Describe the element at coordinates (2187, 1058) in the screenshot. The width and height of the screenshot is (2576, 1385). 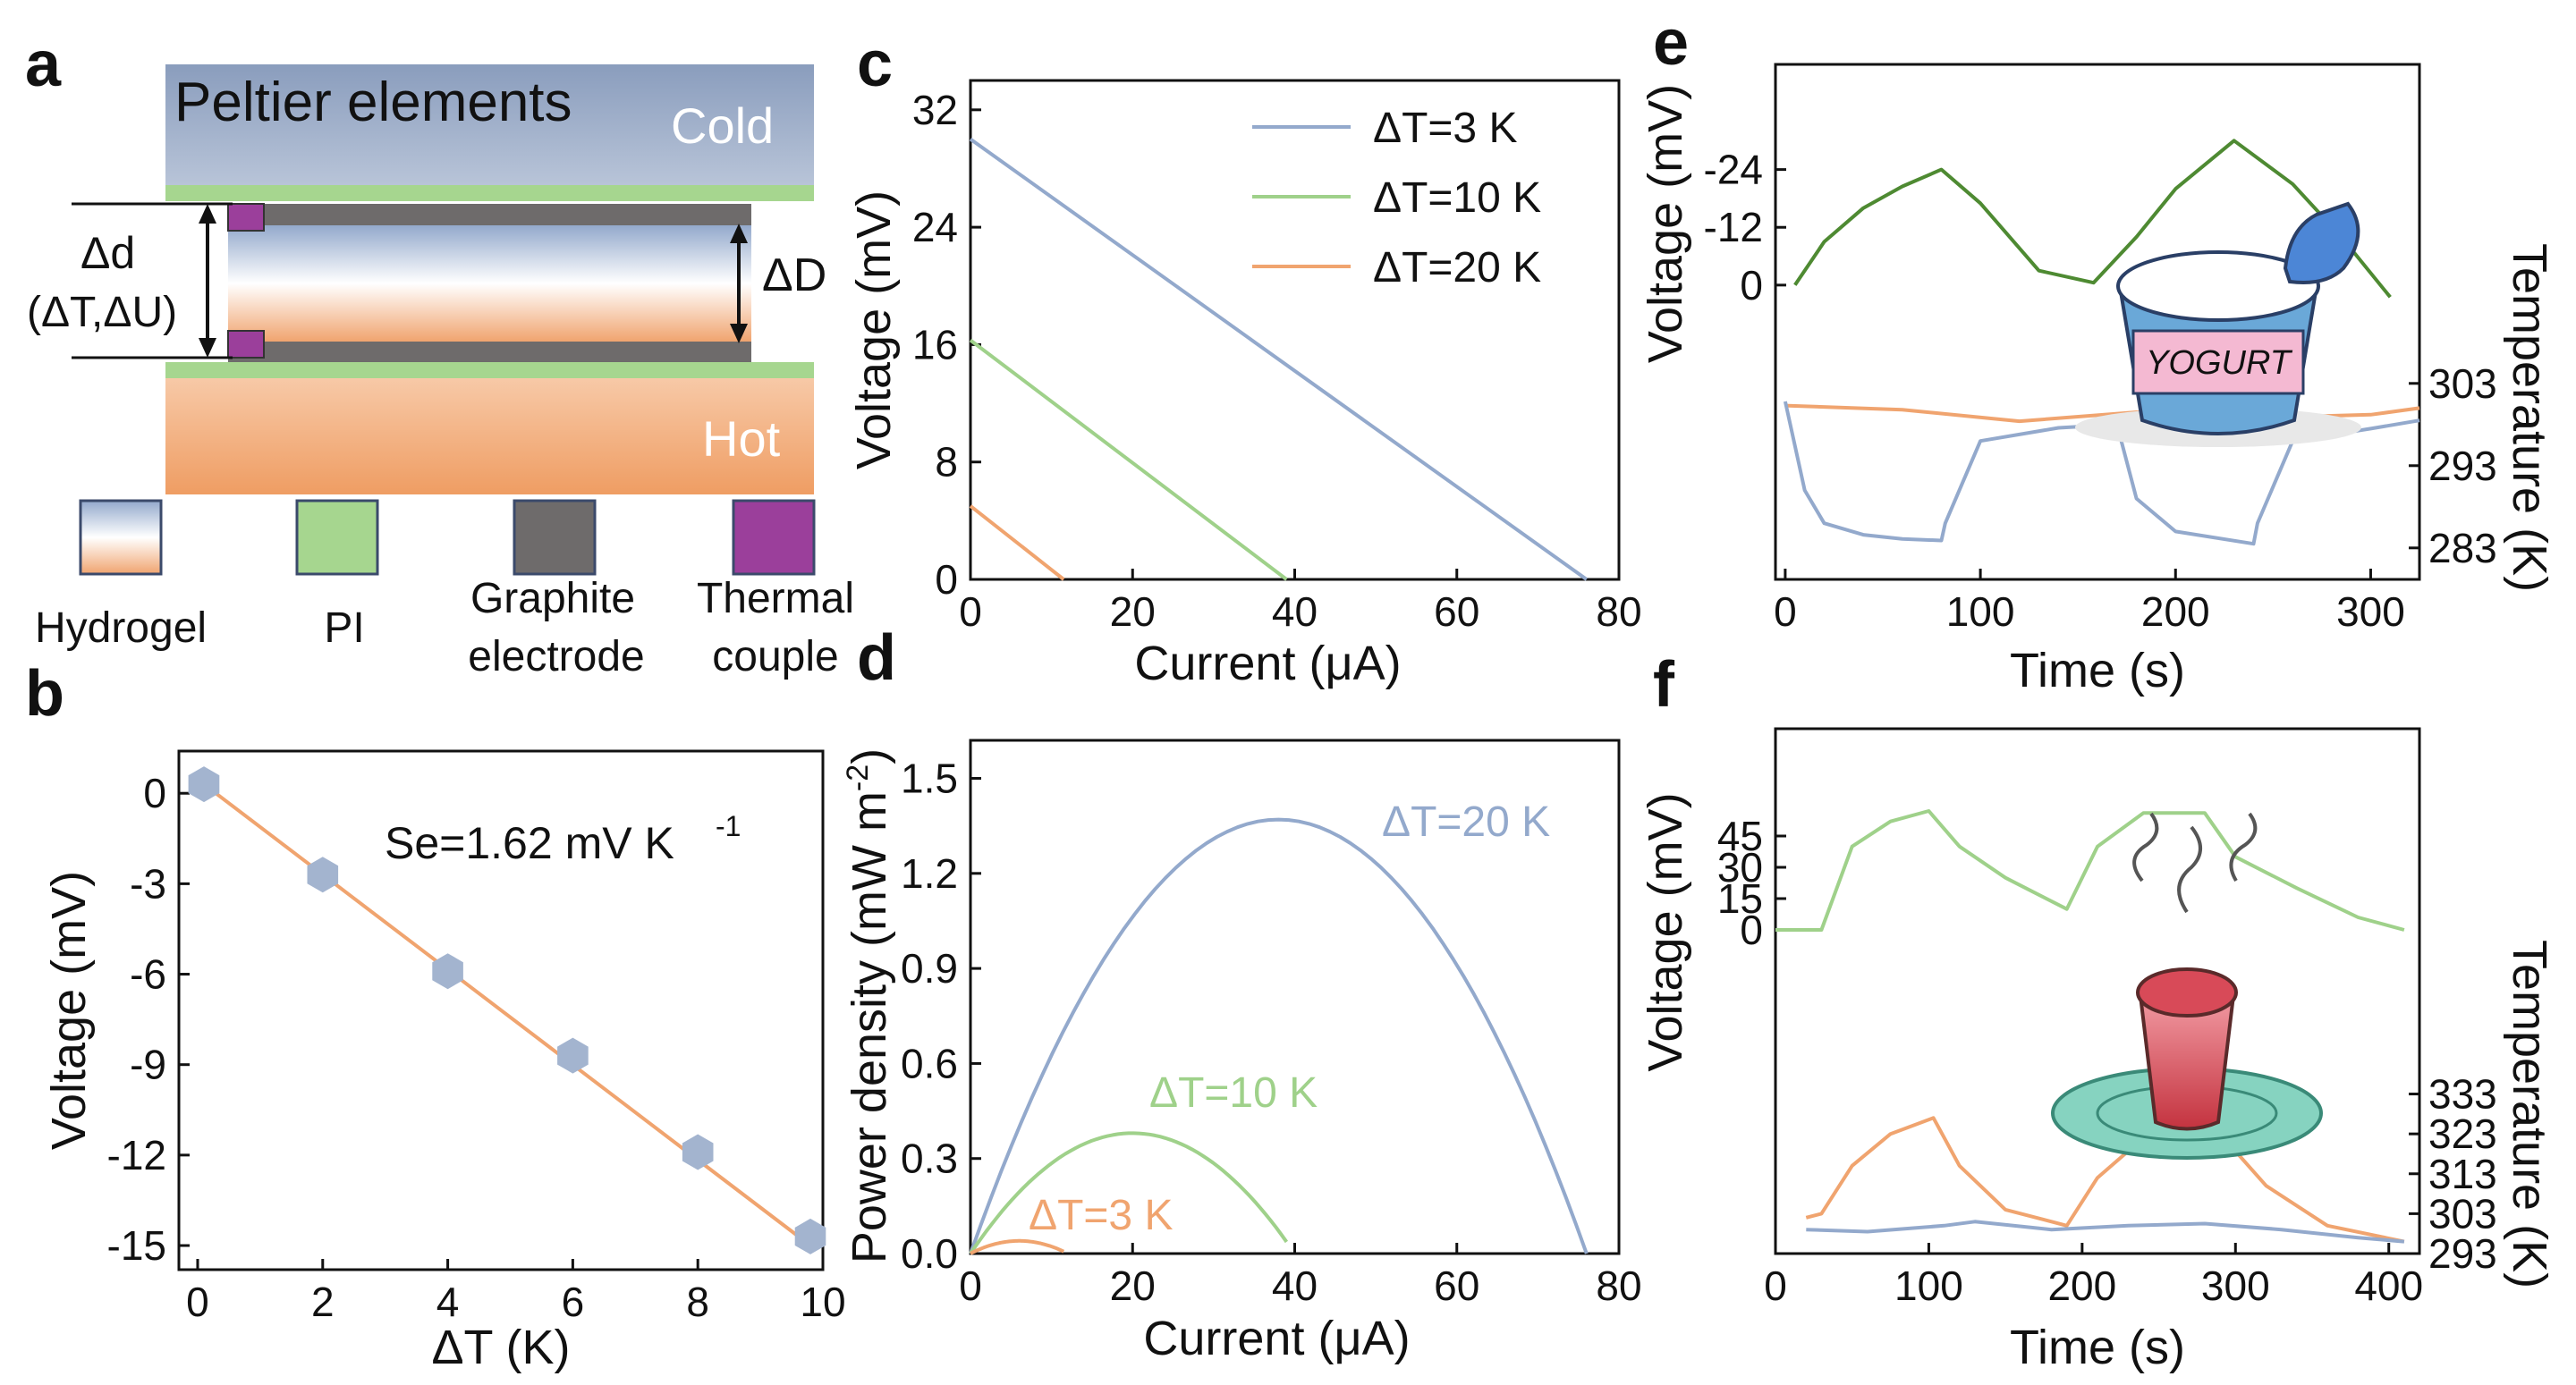
I see `drink-cup` at that location.